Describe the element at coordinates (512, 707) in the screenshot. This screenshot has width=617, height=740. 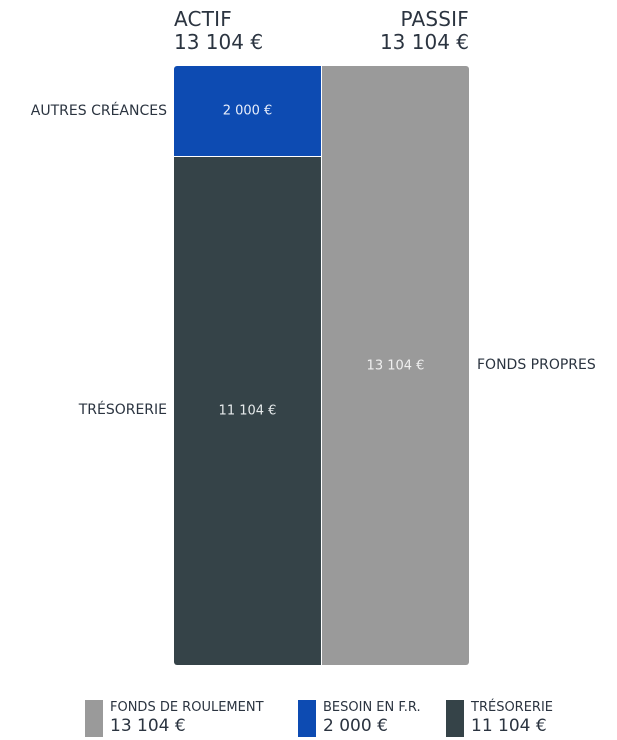
I see `legend-name: TRÉSORERIE` at that location.